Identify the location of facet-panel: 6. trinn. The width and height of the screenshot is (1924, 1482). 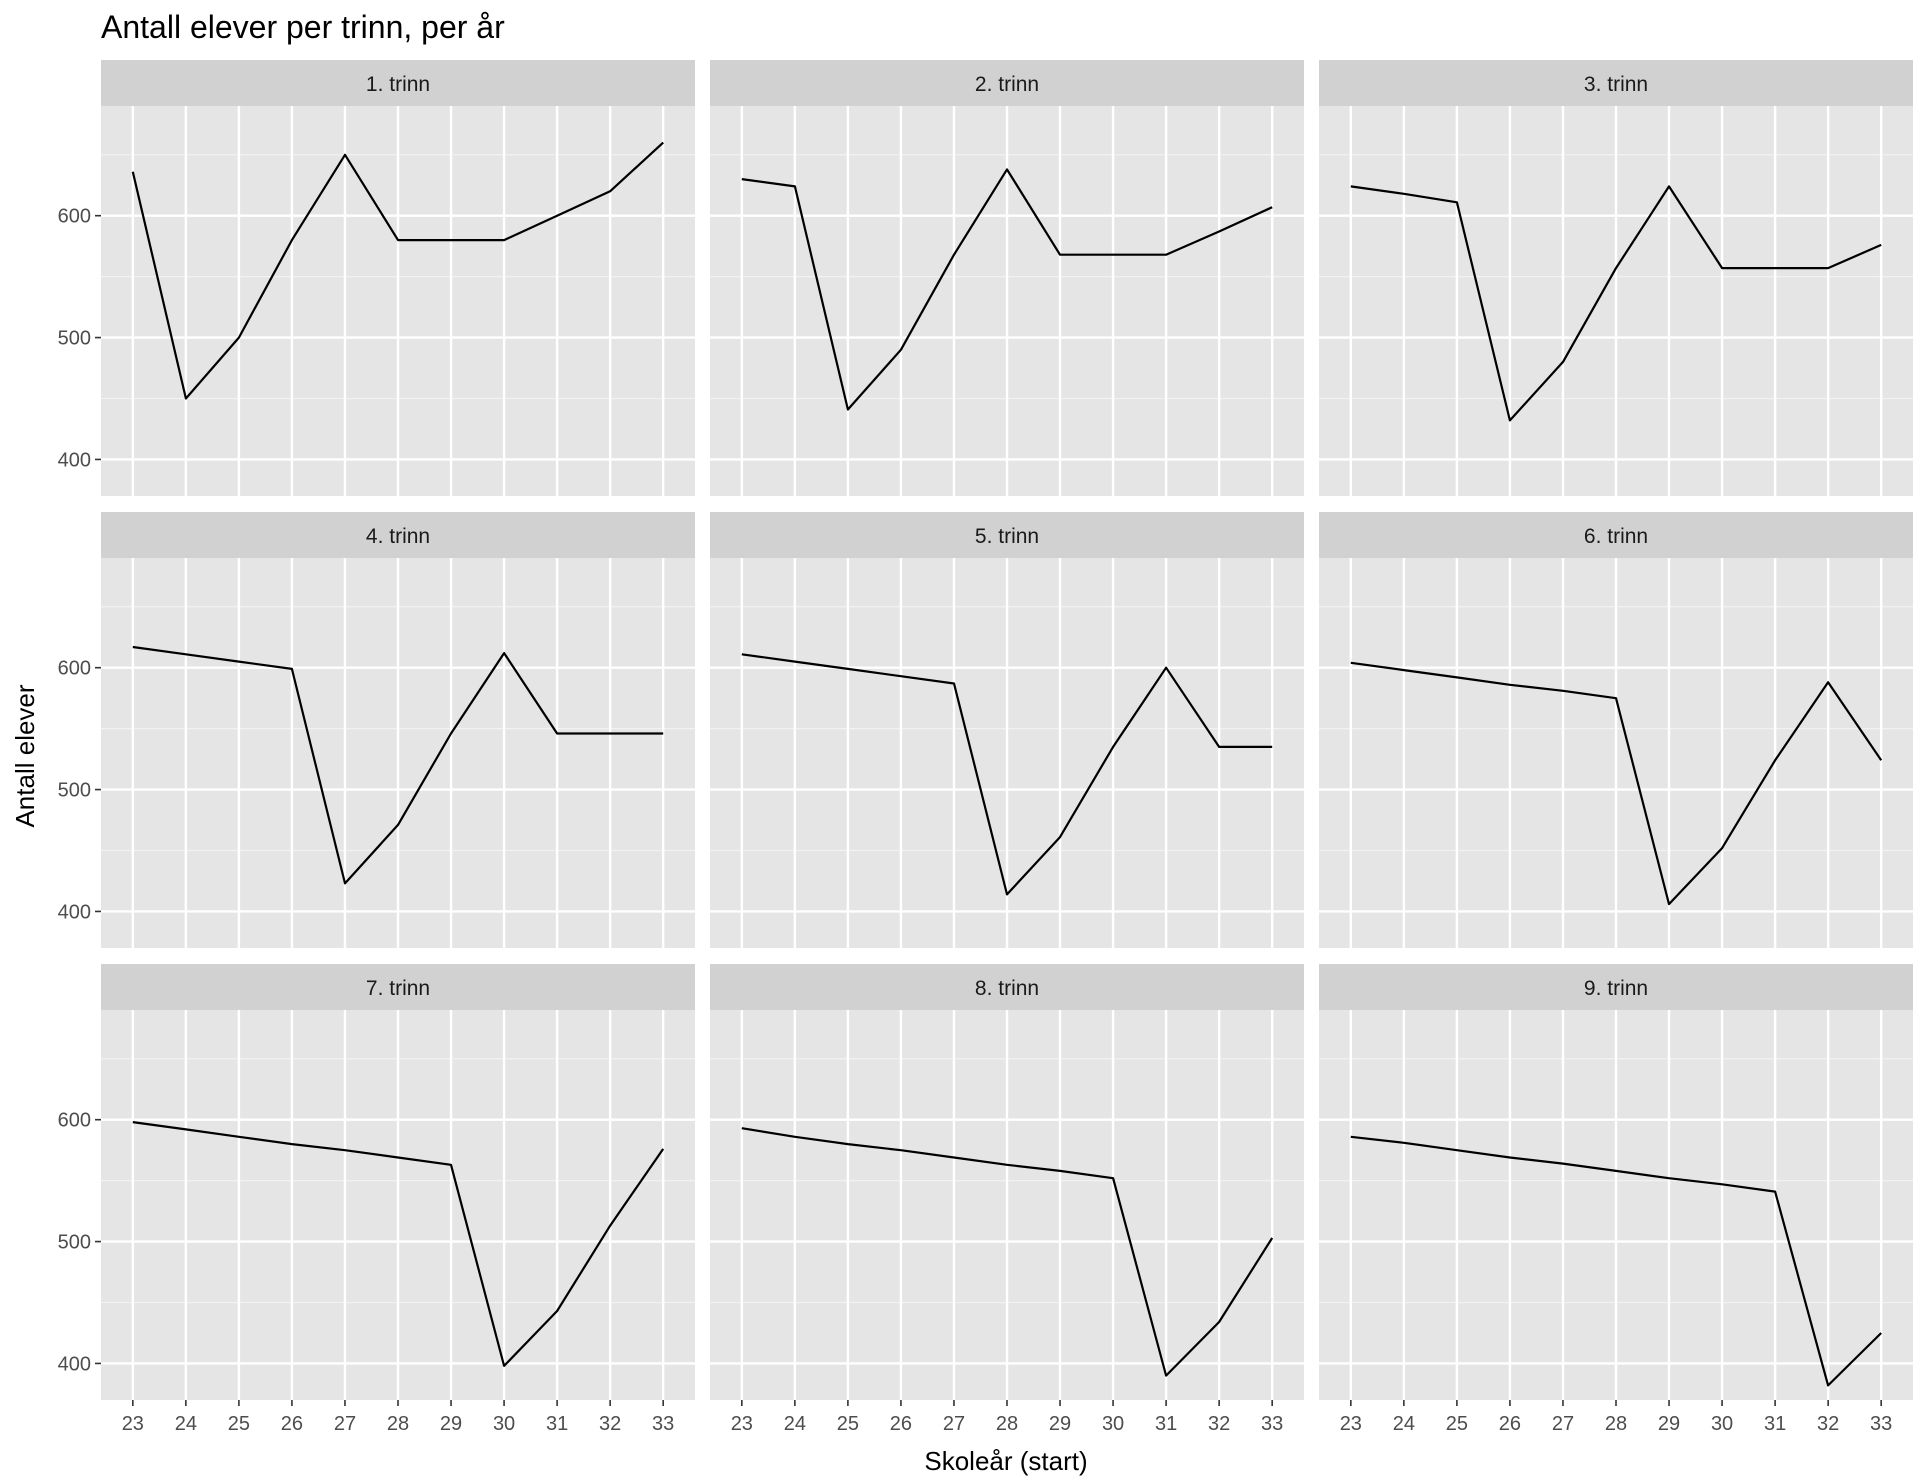
(1616, 730).